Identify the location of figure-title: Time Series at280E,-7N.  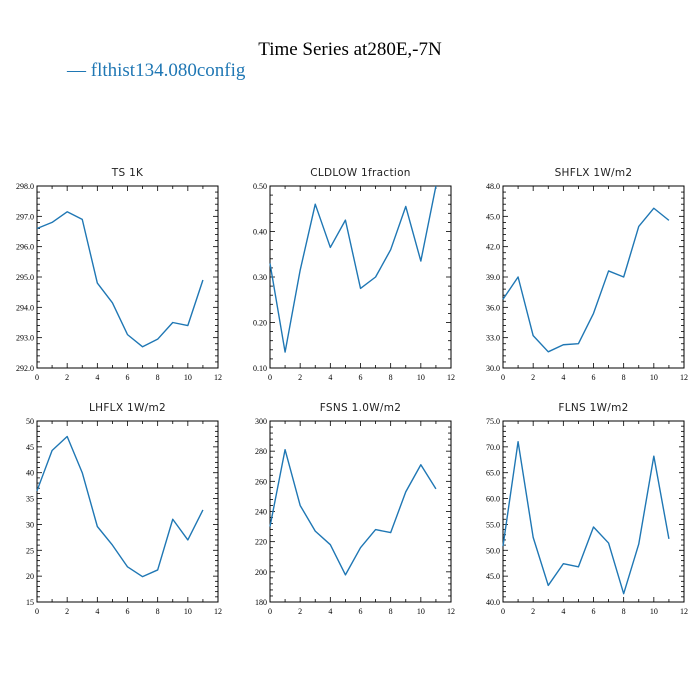
(350, 49).